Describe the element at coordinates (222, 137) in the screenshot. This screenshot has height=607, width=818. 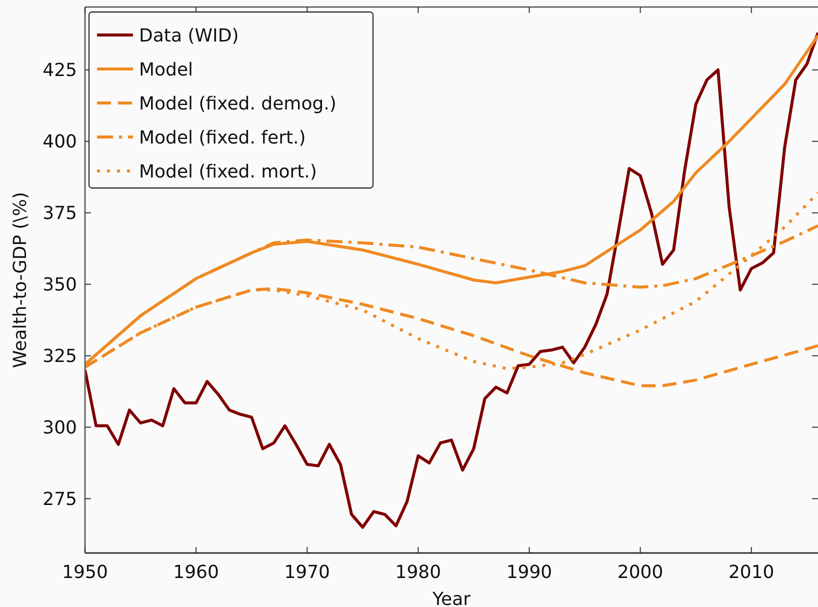
I see `legend-label: Model (fixed. fert.)` at that location.